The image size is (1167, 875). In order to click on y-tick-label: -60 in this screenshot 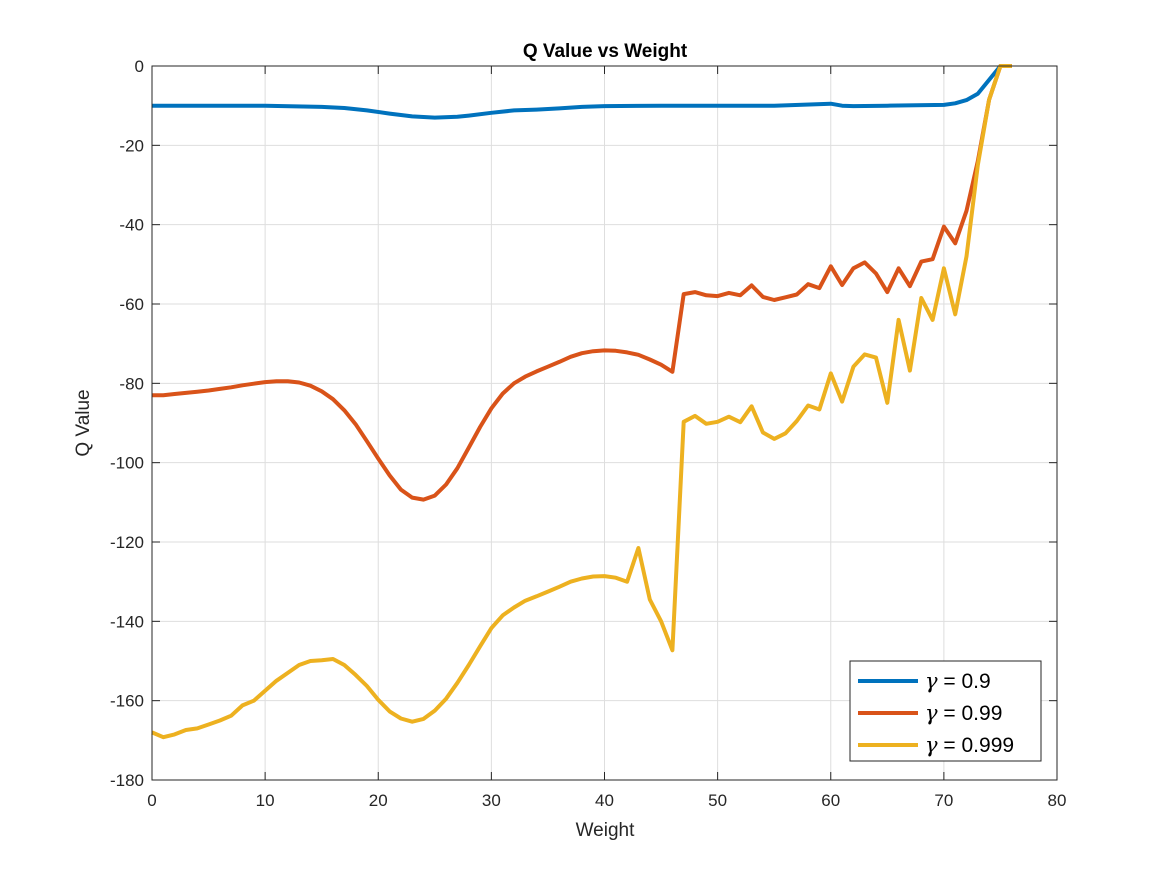, I will do `click(131, 304)`.